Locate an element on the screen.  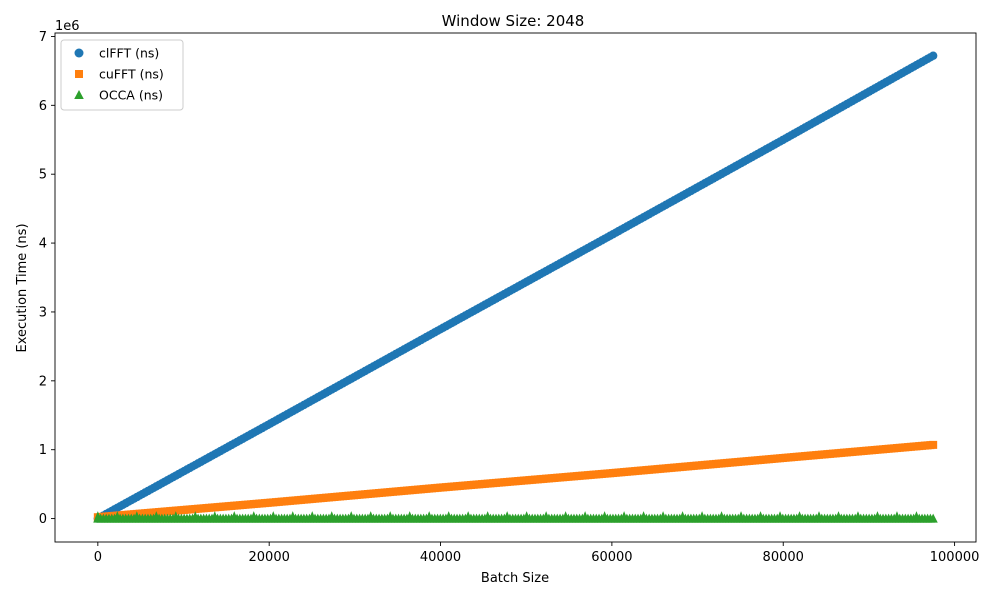
y-tick-label: 3 is located at coordinates (43, 312).